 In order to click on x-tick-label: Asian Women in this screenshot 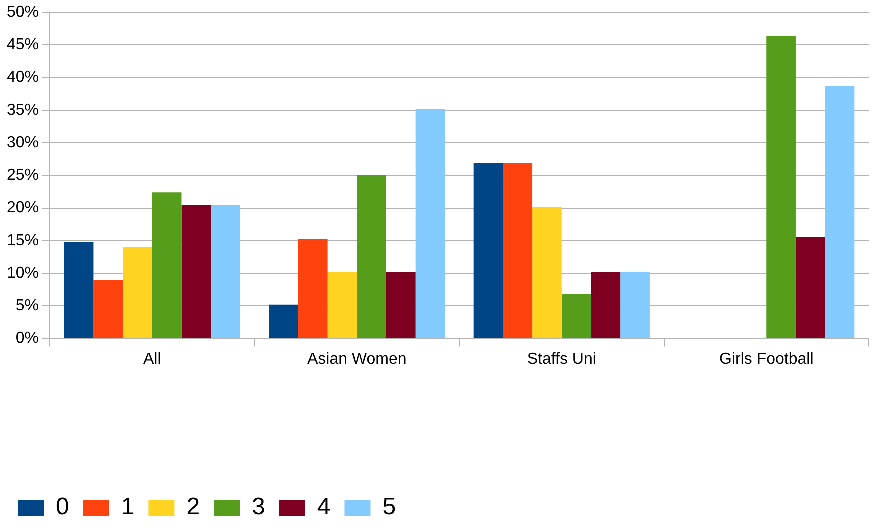, I will do `click(357, 359)`.